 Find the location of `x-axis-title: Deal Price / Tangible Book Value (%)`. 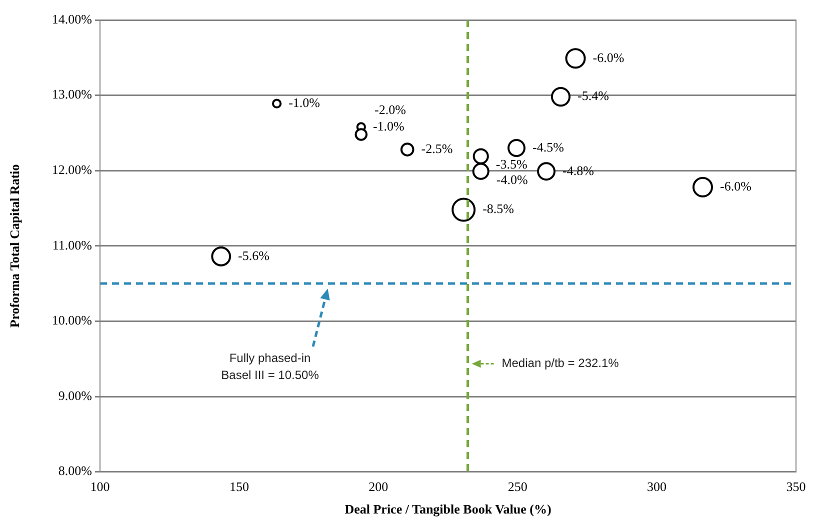

x-axis-title: Deal Price / Tangible Book Value (%) is located at coordinates (448, 509).